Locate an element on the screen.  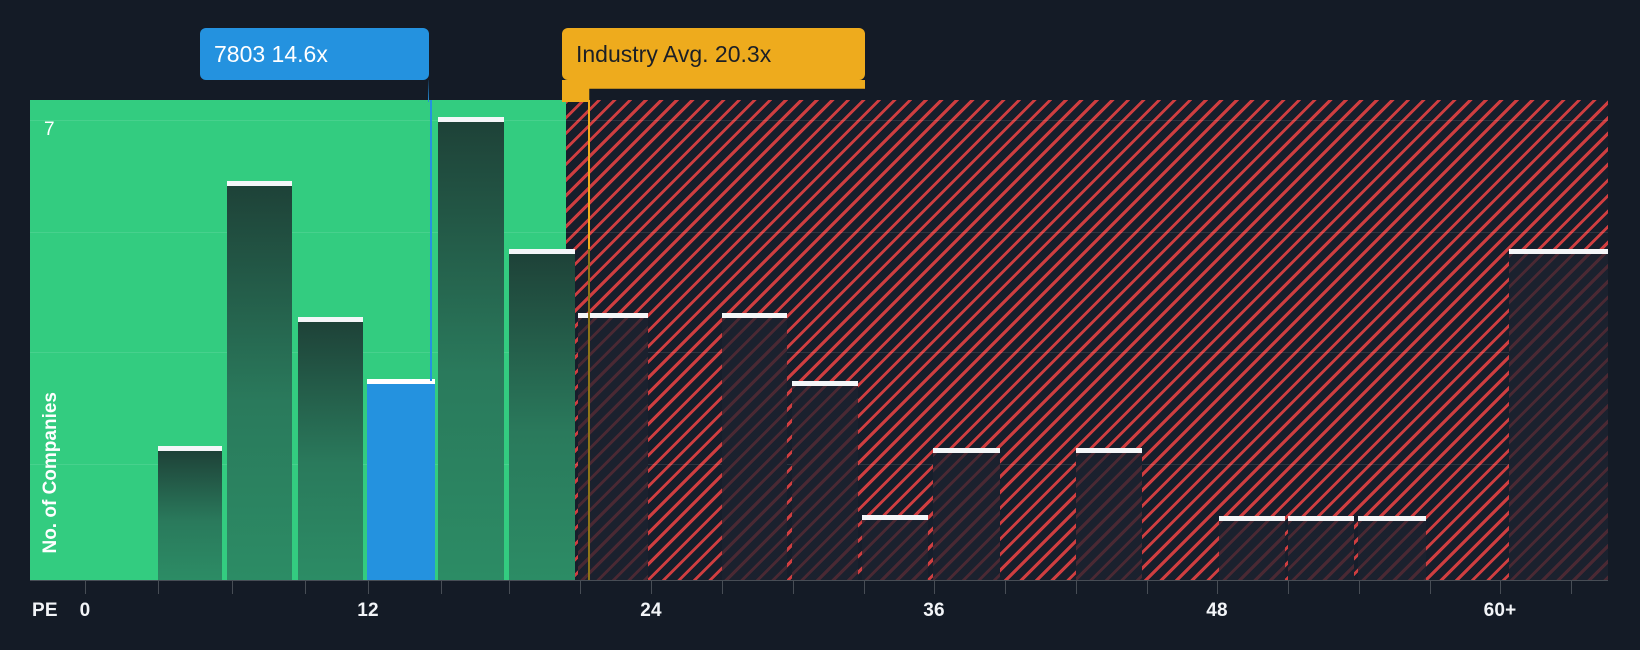
x-axis-tick-label: 0 is located at coordinates (85, 610).